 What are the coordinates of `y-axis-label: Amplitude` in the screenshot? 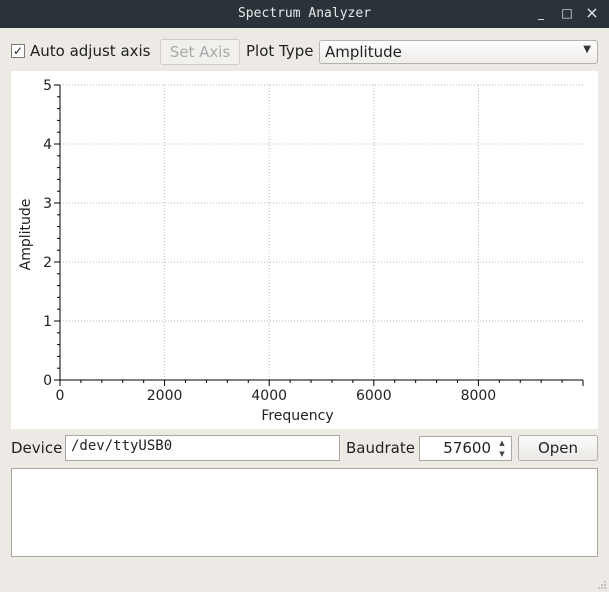 It's located at (26, 235).